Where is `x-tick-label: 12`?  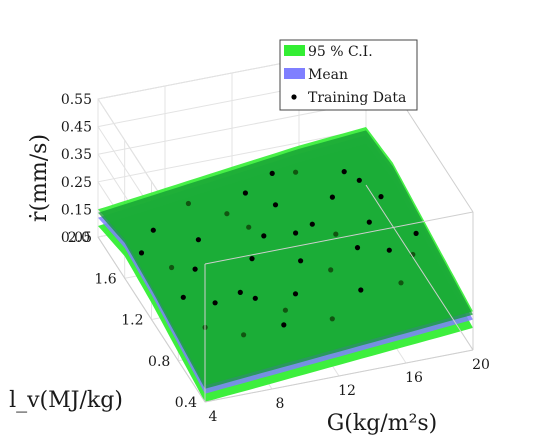
x-tick-label: 12 is located at coordinates (347, 391).